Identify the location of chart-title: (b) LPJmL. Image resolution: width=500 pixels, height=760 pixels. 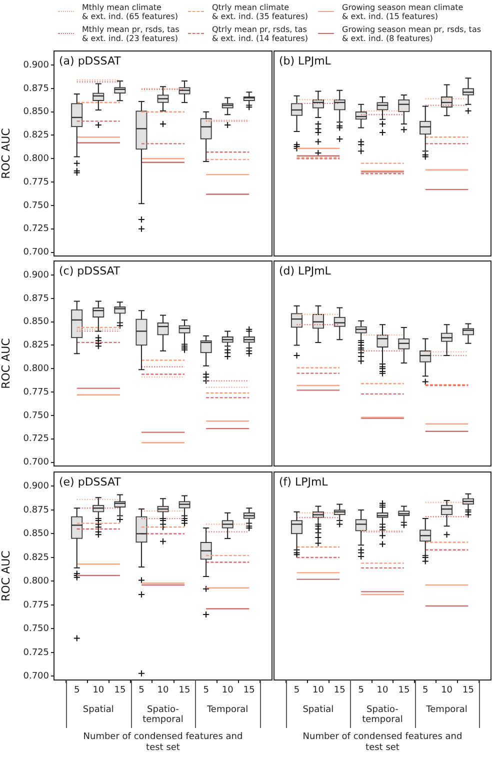
(305, 61).